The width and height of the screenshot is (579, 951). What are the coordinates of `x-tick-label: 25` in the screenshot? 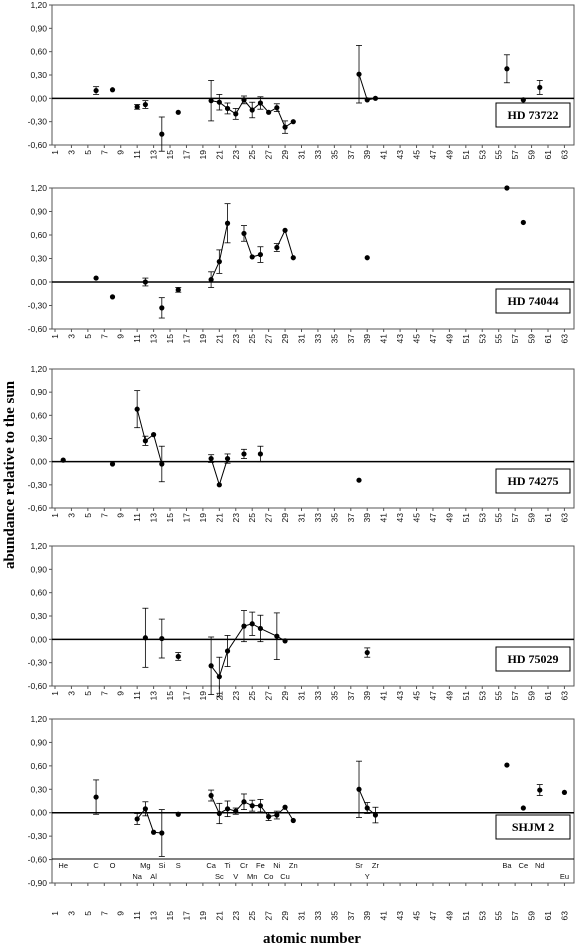 It's located at (252, 696).